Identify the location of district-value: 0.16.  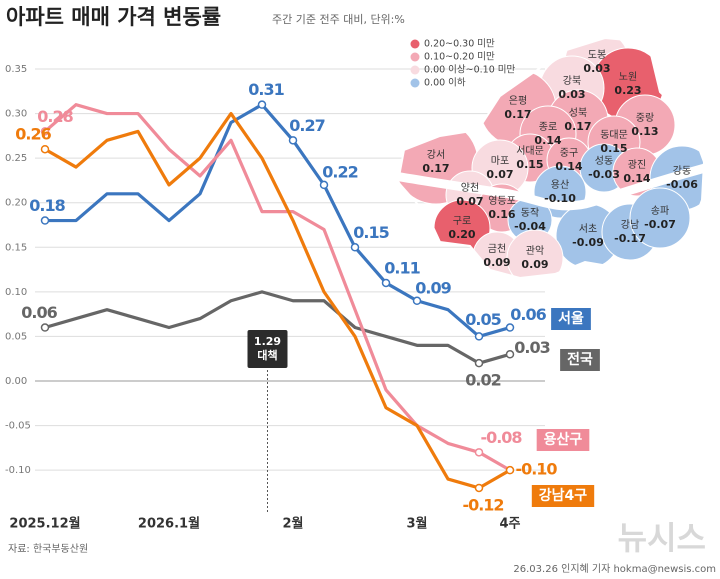
(501, 214).